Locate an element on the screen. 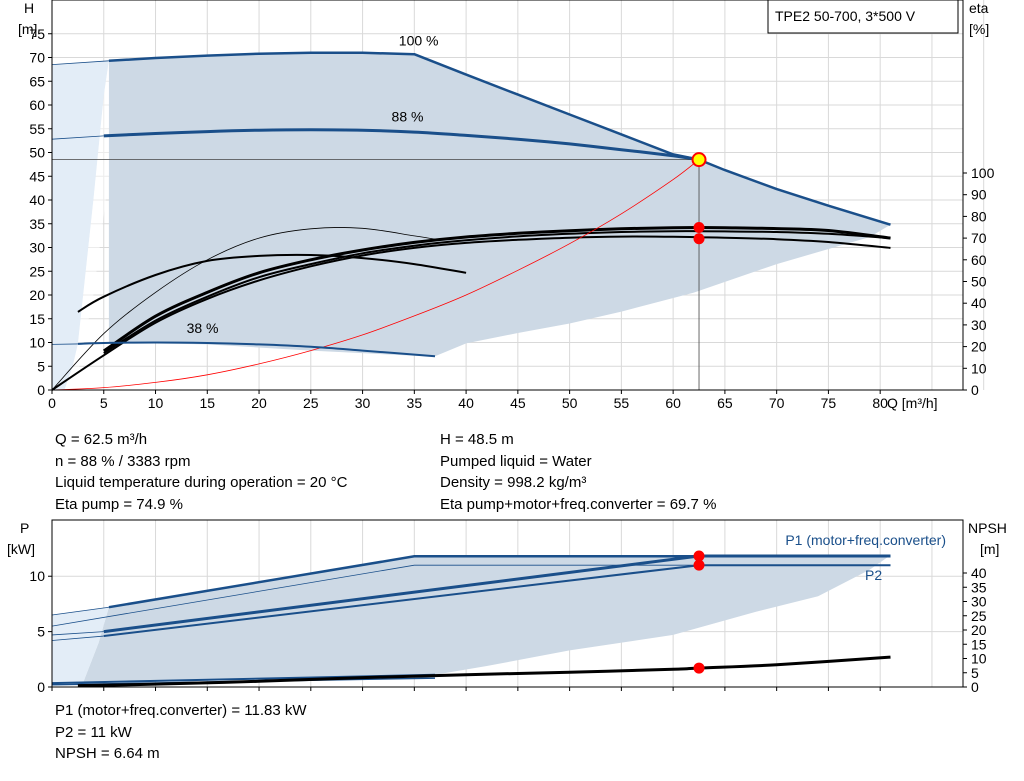 The image size is (1024, 781). npsh-tick-label: 35 is located at coordinates (979, 587).